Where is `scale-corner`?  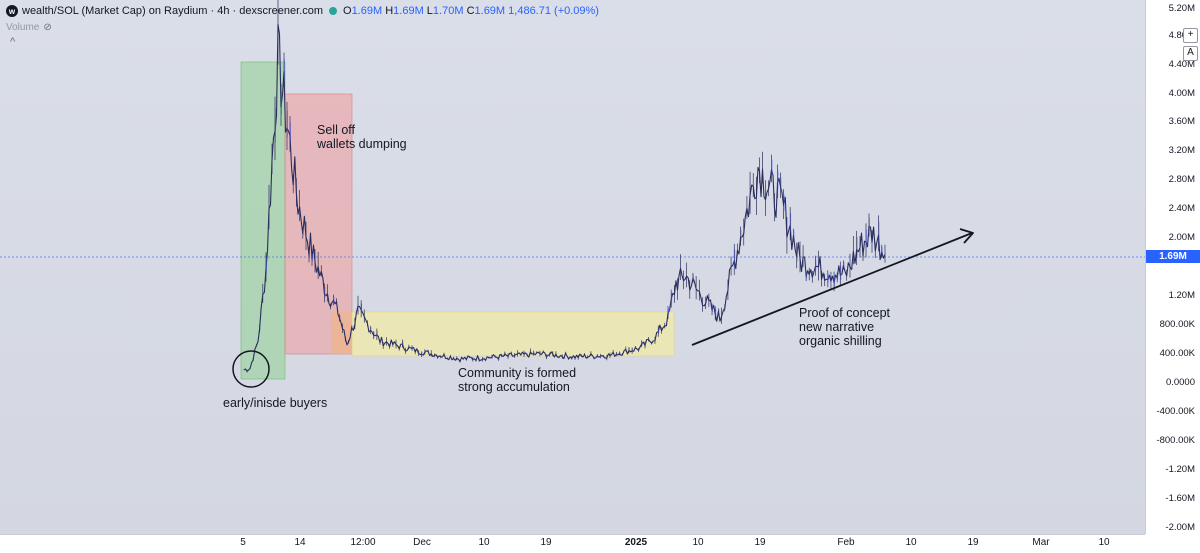 scale-corner is located at coordinates (1172, 543).